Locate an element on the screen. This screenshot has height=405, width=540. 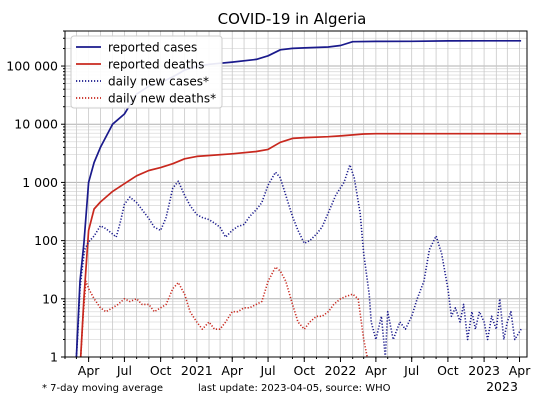
x-tick-label: 2022 is located at coordinates (341, 370).